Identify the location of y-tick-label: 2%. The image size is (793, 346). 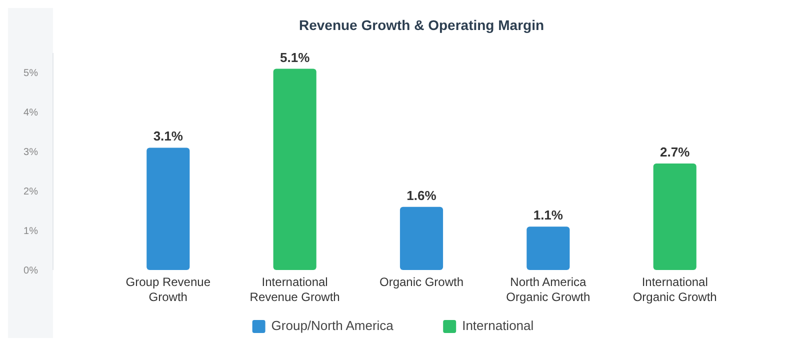
(31, 192).